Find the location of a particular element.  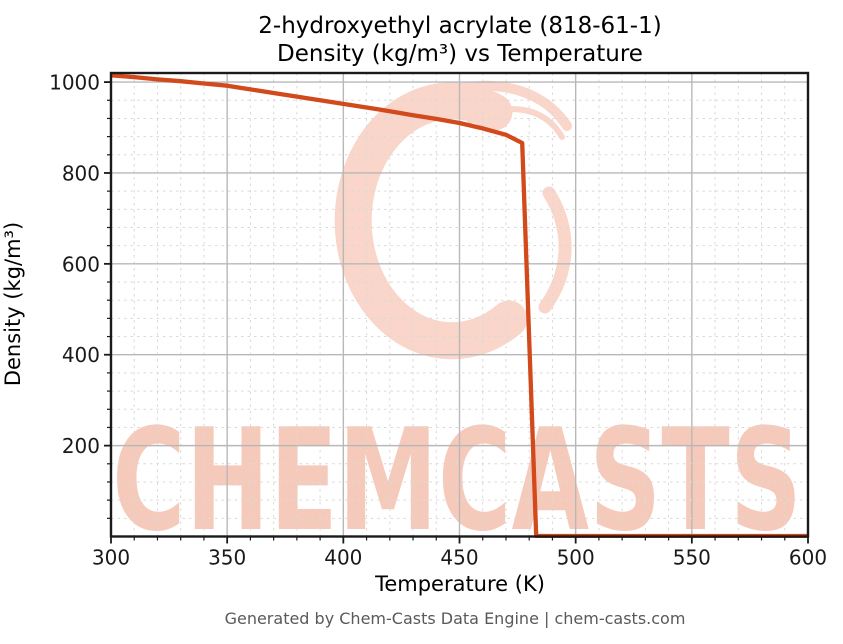

x-tick-label: 350 is located at coordinates (227, 558).